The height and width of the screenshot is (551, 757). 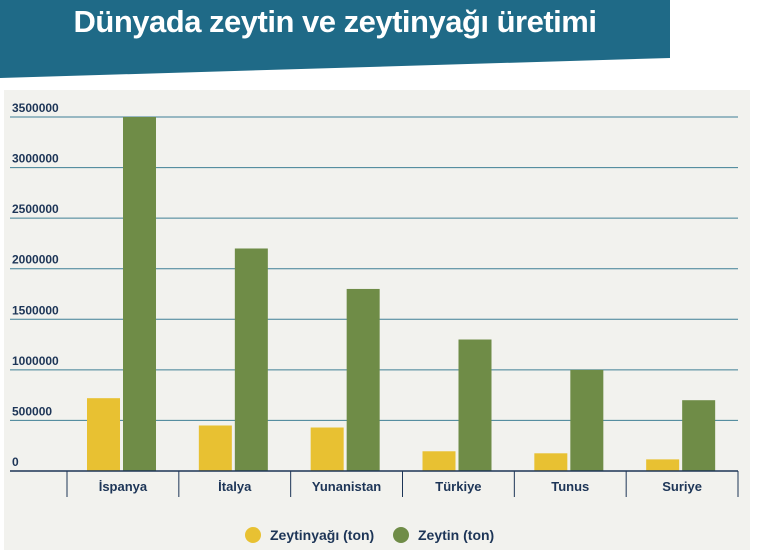 What do you see at coordinates (570, 486) in the screenshot?
I see `x-tick-label: Tunus` at bounding box center [570, 486].